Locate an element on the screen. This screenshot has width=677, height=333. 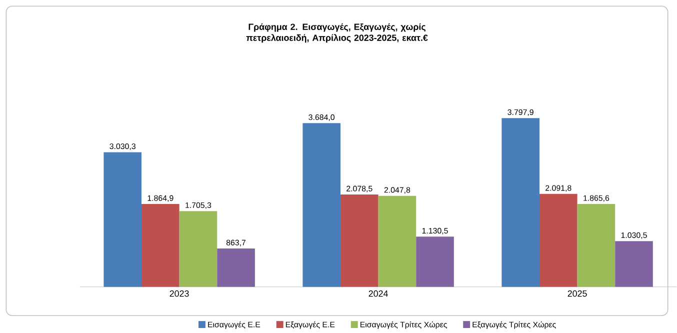
x-tick-label: 2025 is located at coordinates (577, 293).